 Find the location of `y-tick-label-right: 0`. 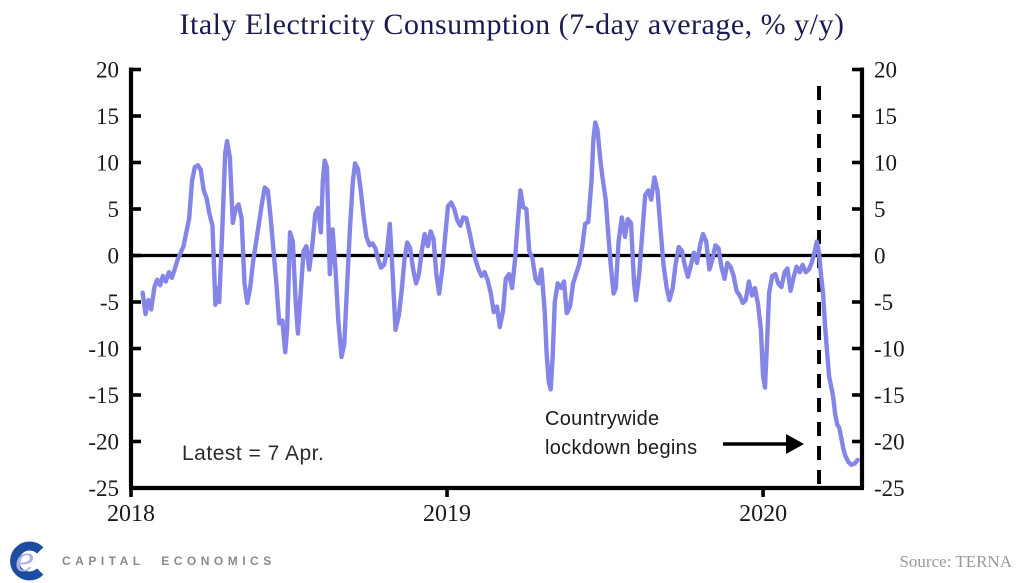

y-tick-label-right: 0 is located at coordinates (880, 256).